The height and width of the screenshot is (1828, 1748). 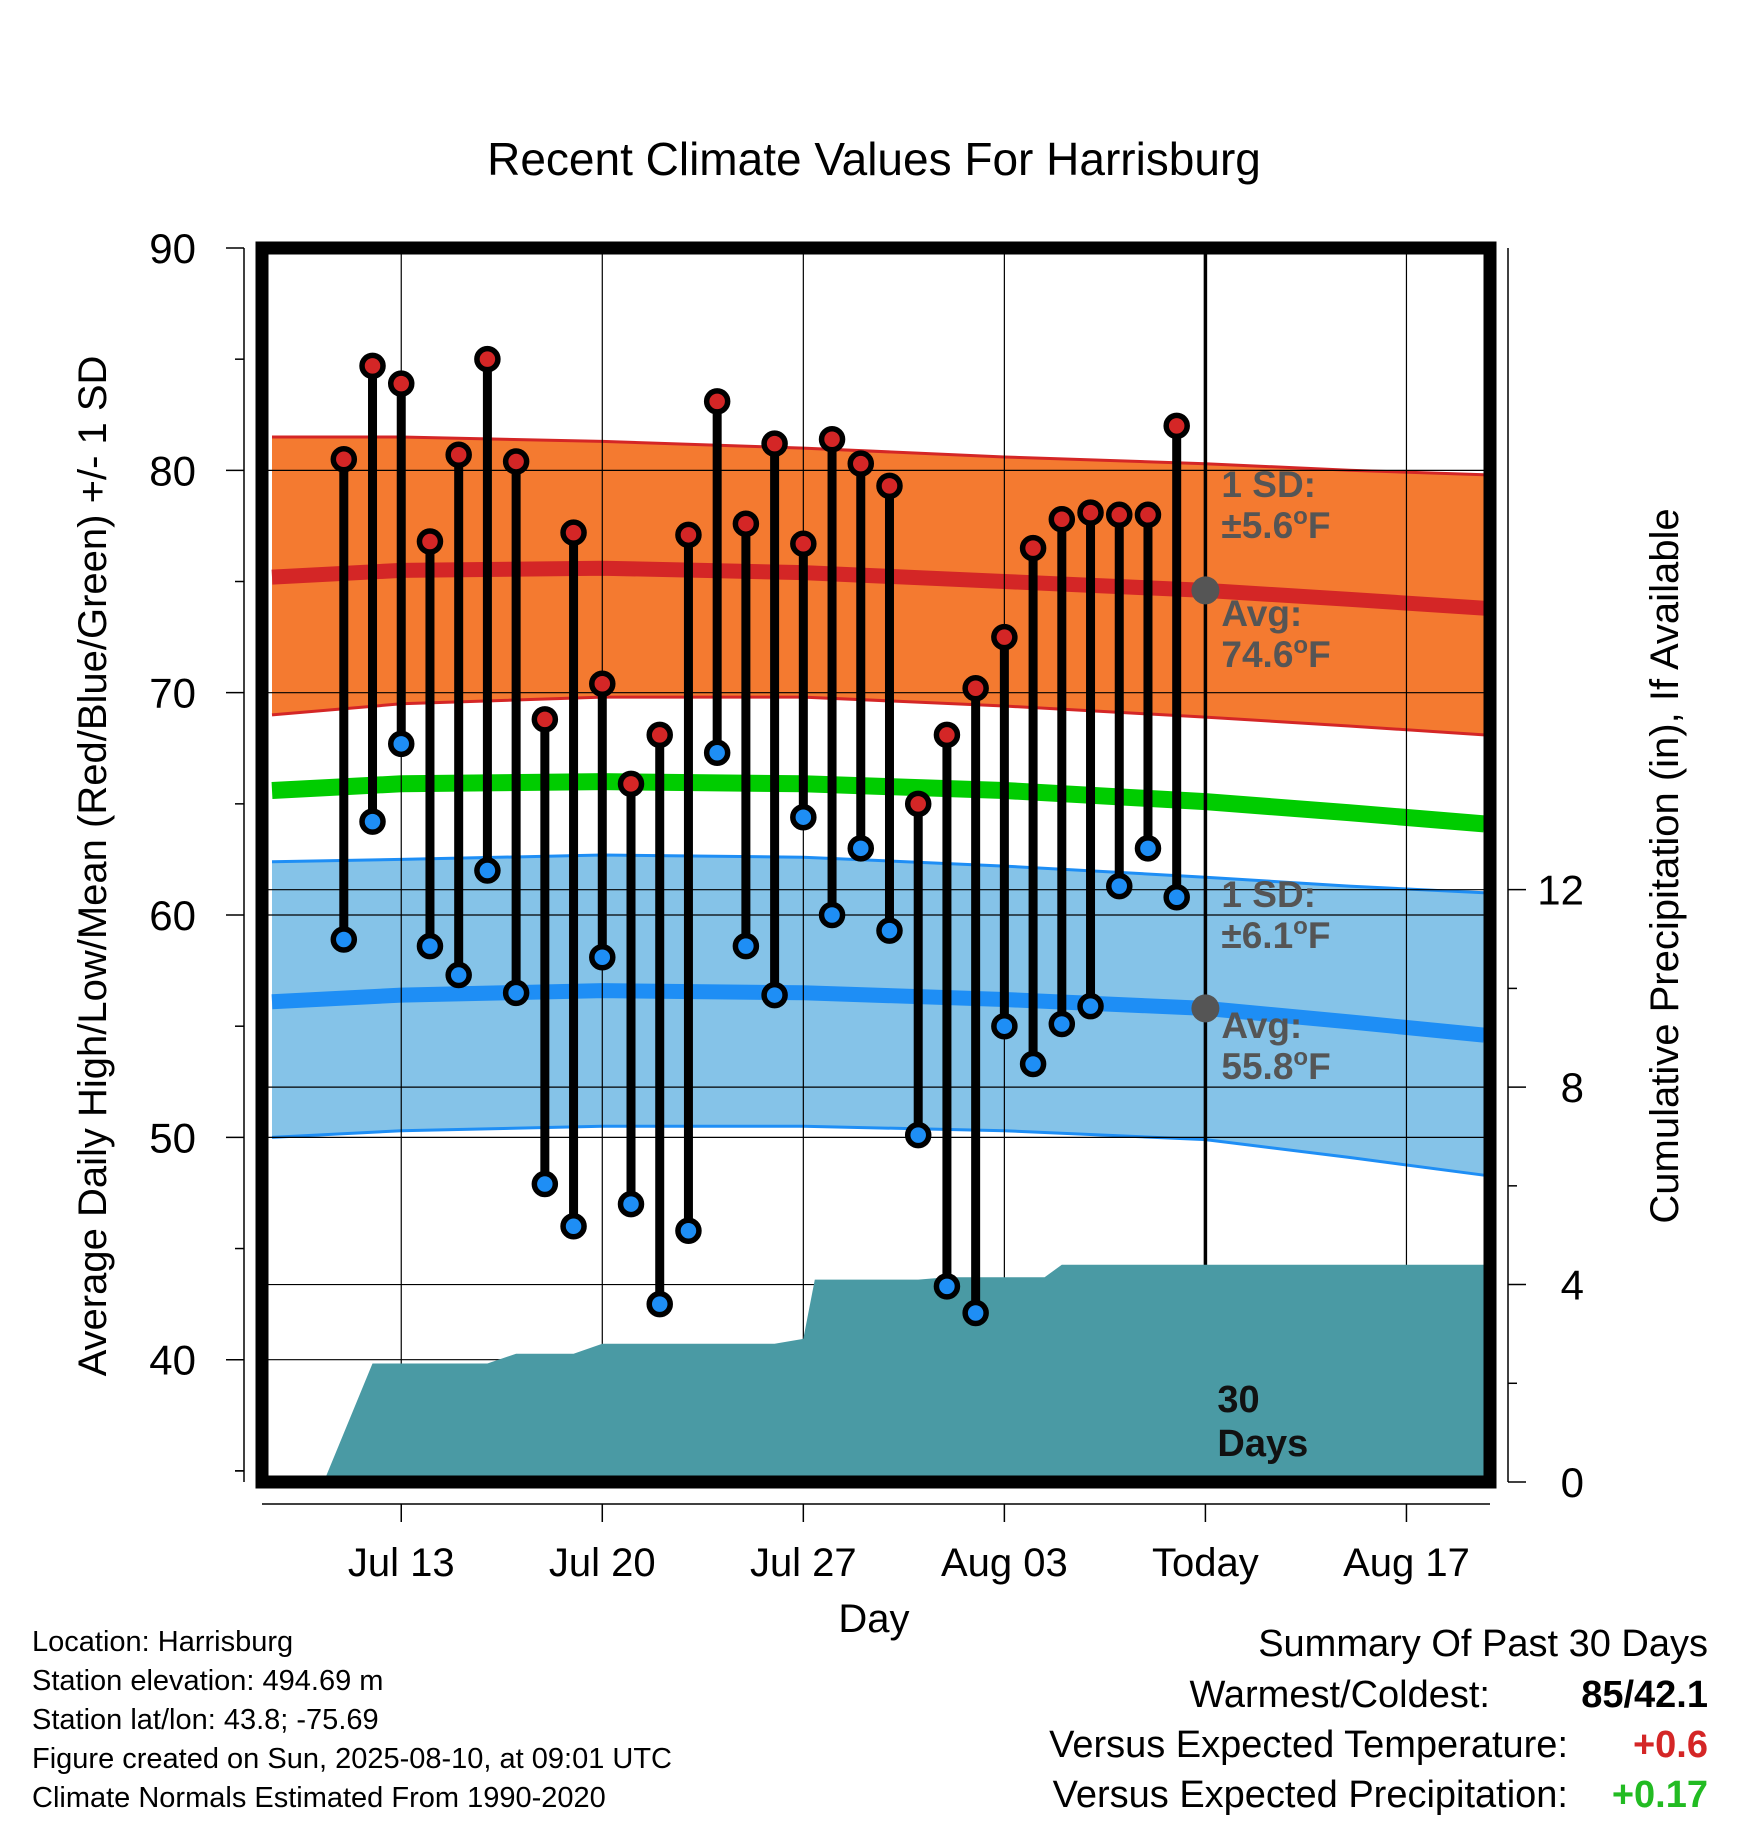 I want to click on summary-precip-label: Versus Expected Precipitation:, so click(x=1310, y=1795).